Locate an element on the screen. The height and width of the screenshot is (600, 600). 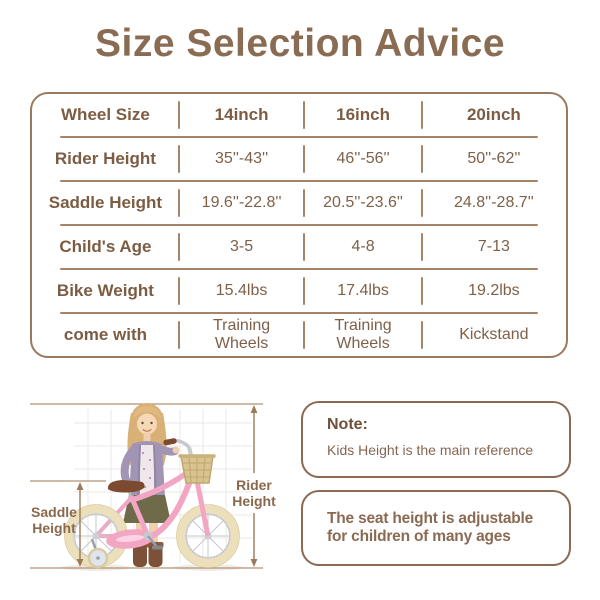
table-cell: 35''-43'' is located at coordinates (240, 159).